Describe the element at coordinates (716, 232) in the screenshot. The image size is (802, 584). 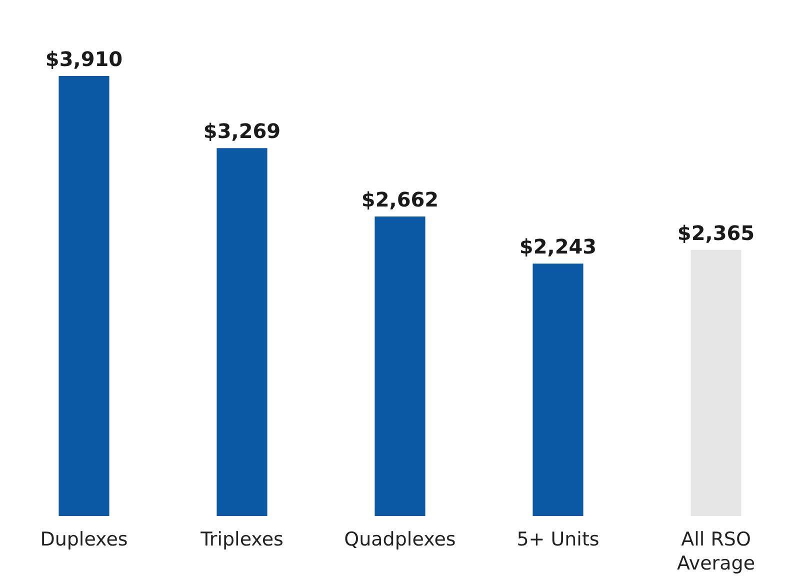
I see `data-label: $2,365` at that location.